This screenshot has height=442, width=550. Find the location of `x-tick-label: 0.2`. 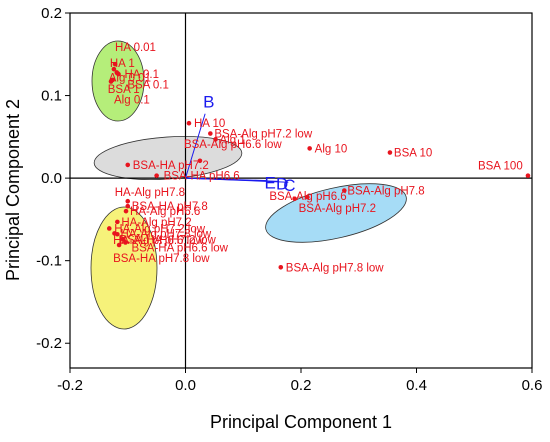

x-tick-label: 0.2 is located at coordinates (301, 385).